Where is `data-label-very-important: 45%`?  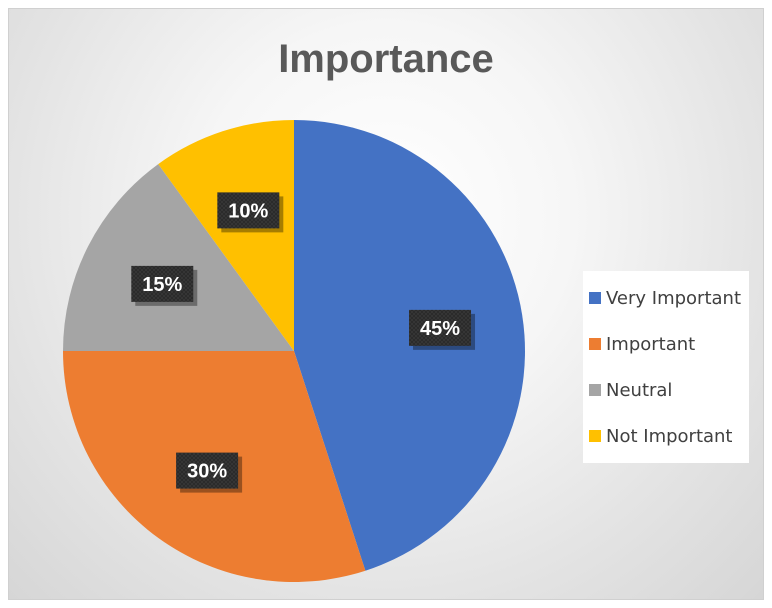 data-label-very-important: 45% is located at coordinates (442, 329).